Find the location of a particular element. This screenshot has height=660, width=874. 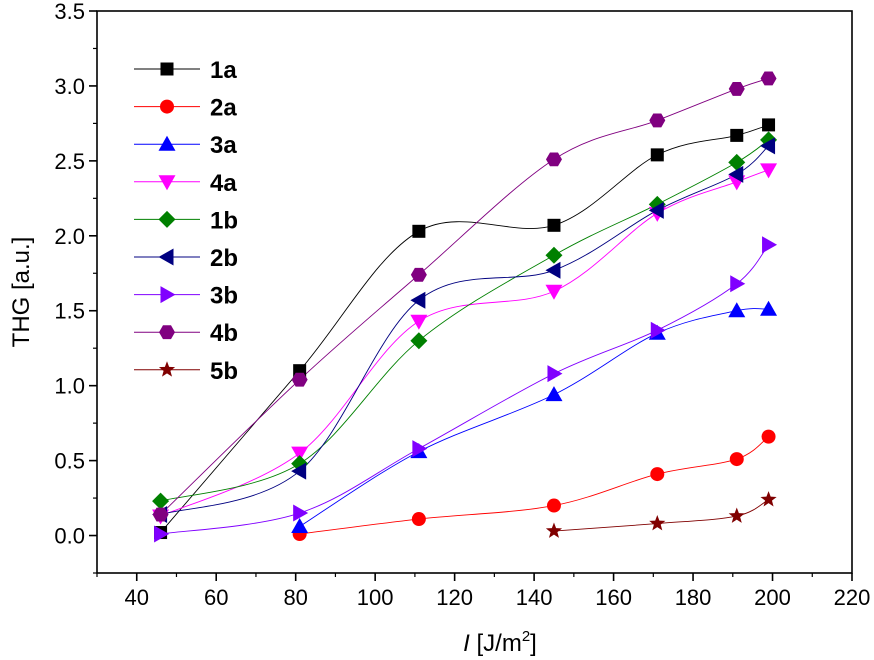

legend: 1a 2a 3a 4a 1b 2b 3b 4b 5b is located at coordinates (186, 221).